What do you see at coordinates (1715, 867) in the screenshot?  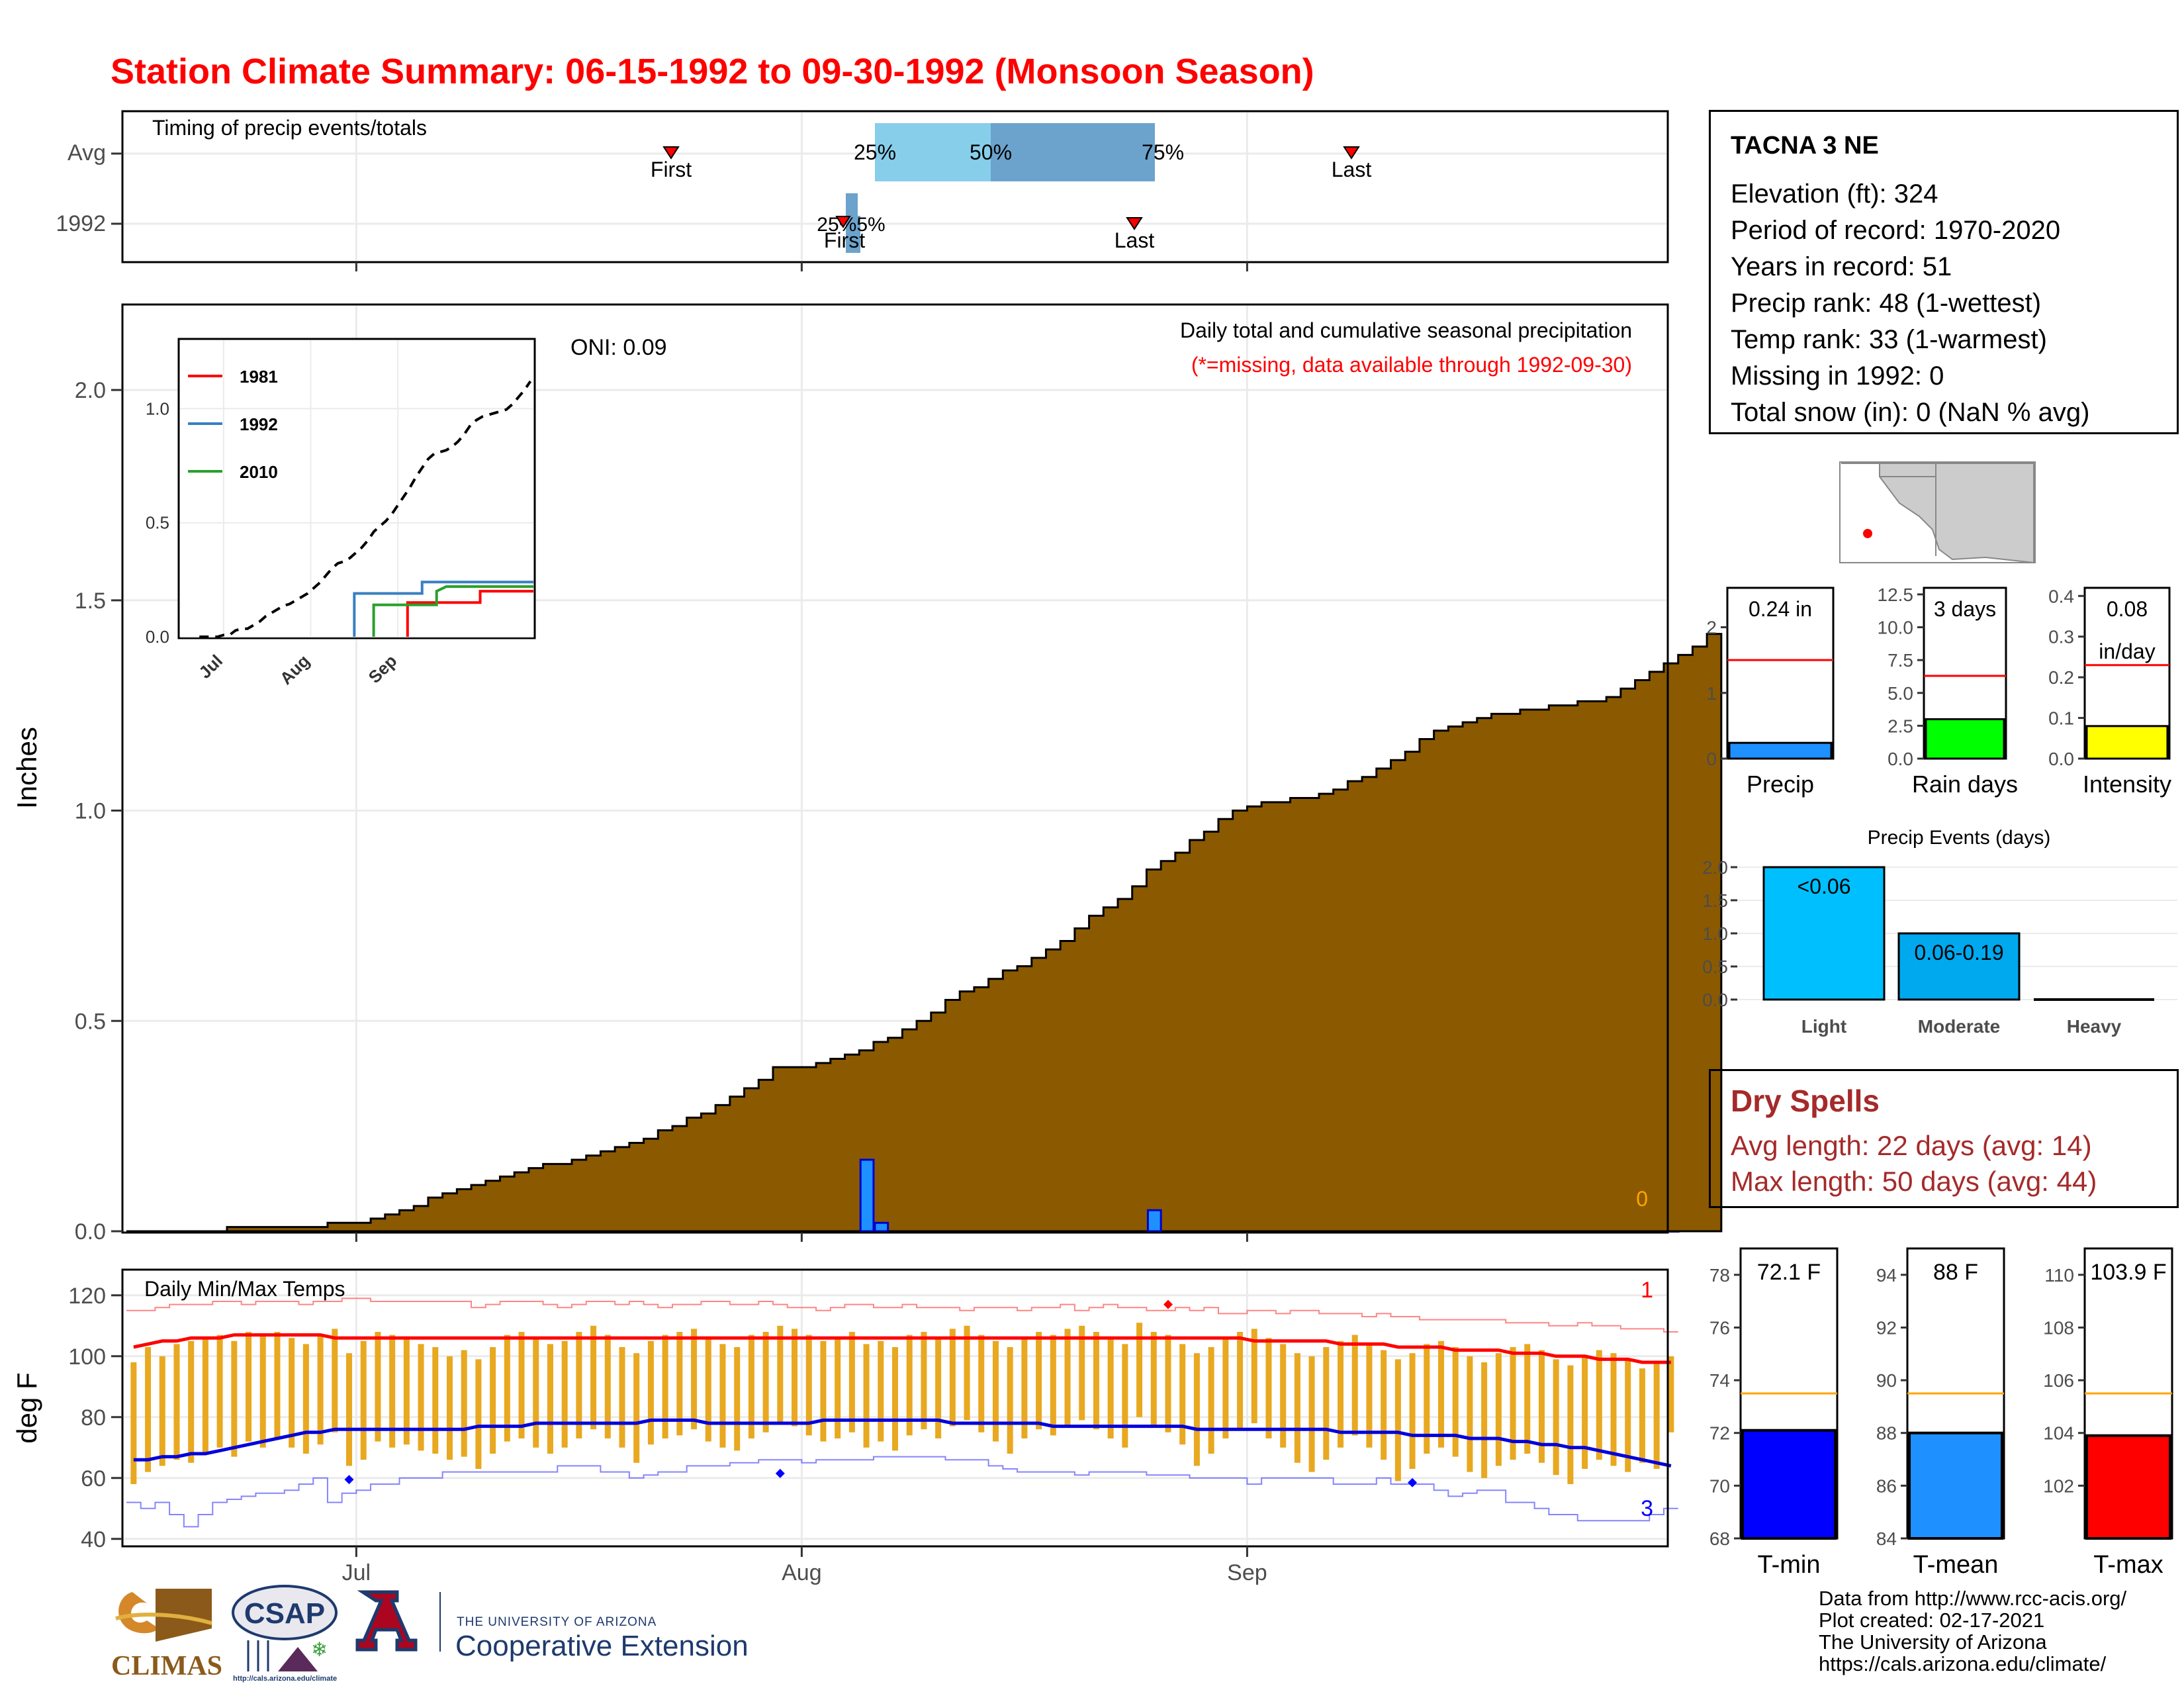 I see `events-tick-label: 2.0` at bounding box center [1715, 867].